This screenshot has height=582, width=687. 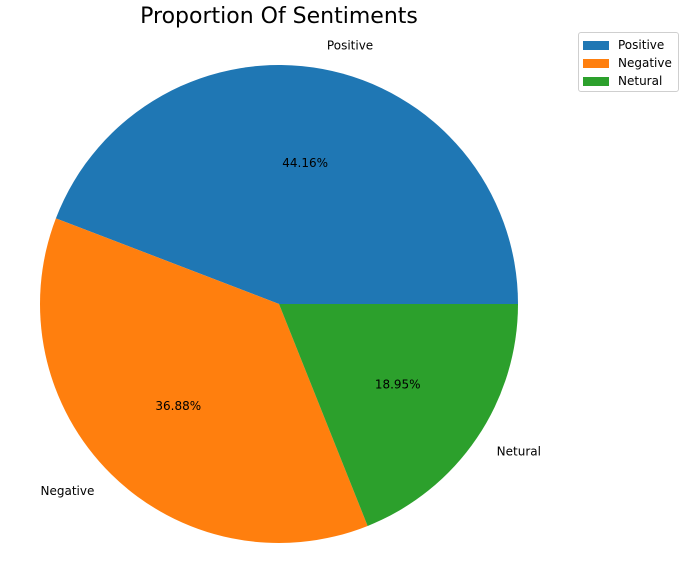 What do you see at coordinates (398, 384) in the screenshot?
I see `pct-label-netural: 18.95%` at bounding box center [398, 384].